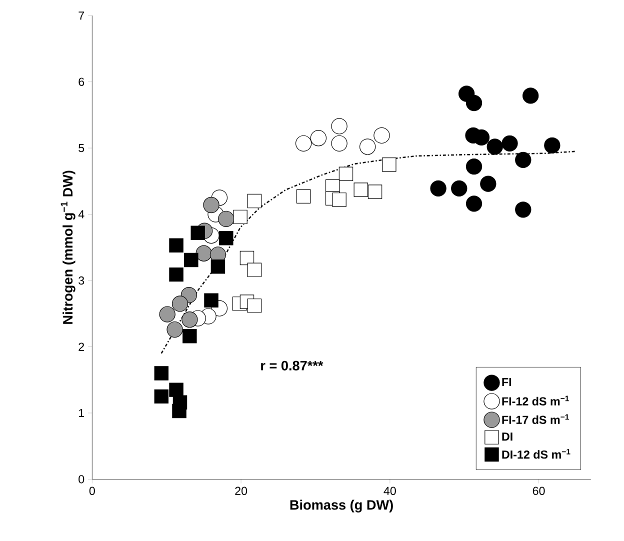  I want to click on x-tick-label: 20, so click(241, 491).